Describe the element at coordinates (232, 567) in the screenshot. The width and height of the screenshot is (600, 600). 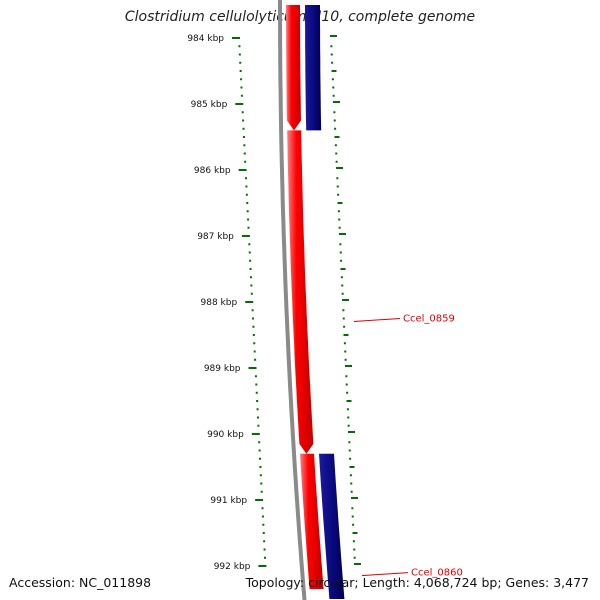
I see `scale-label: 992 kbp` at that location.